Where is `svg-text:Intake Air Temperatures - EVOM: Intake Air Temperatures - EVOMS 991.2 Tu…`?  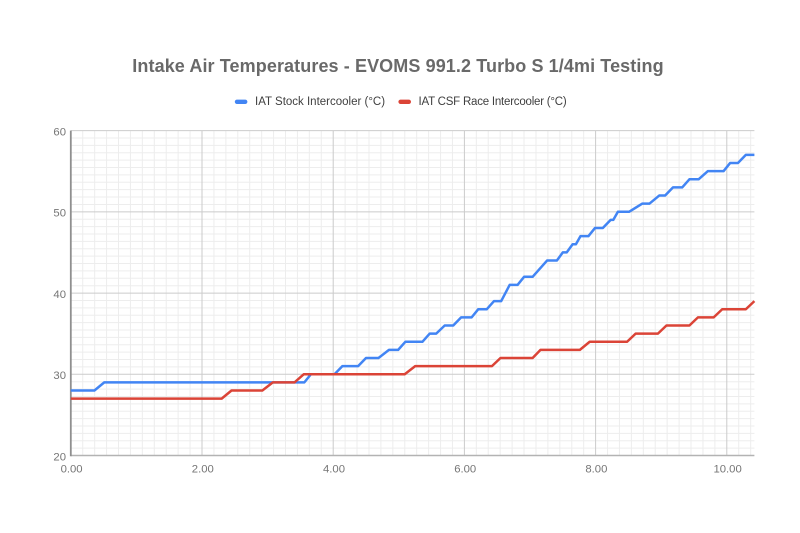
svg-text:Intake Air Temperatures - EVOM: Intake Air Temperatures - EVOMS 991.2 Tu… is located at coordinates (397, 66).